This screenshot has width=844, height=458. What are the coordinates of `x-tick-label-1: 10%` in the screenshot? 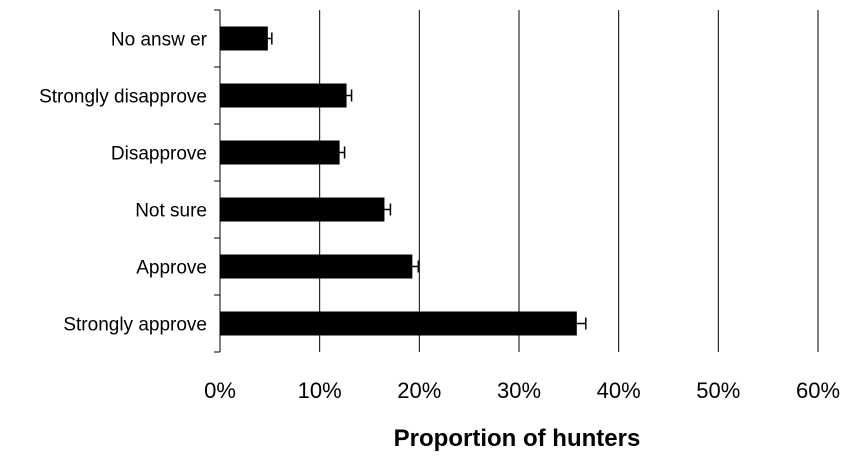 It's located at (320, 390).